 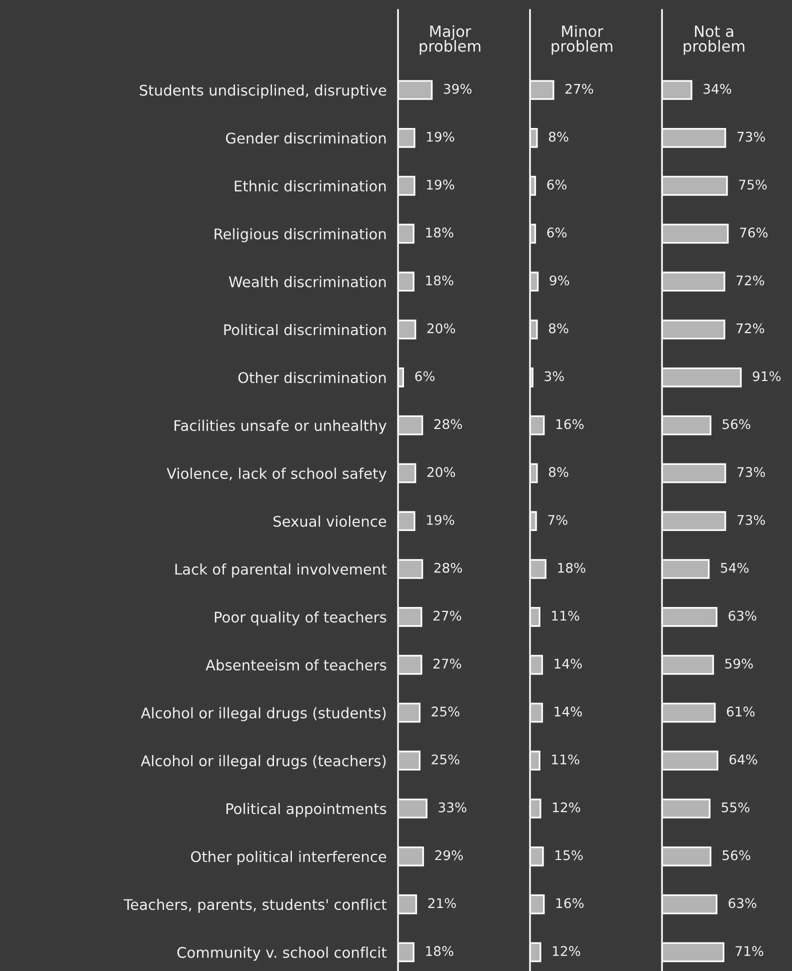 I want to click on y-tick-label: Lack of parental involvement, so click(x=281, y=570).